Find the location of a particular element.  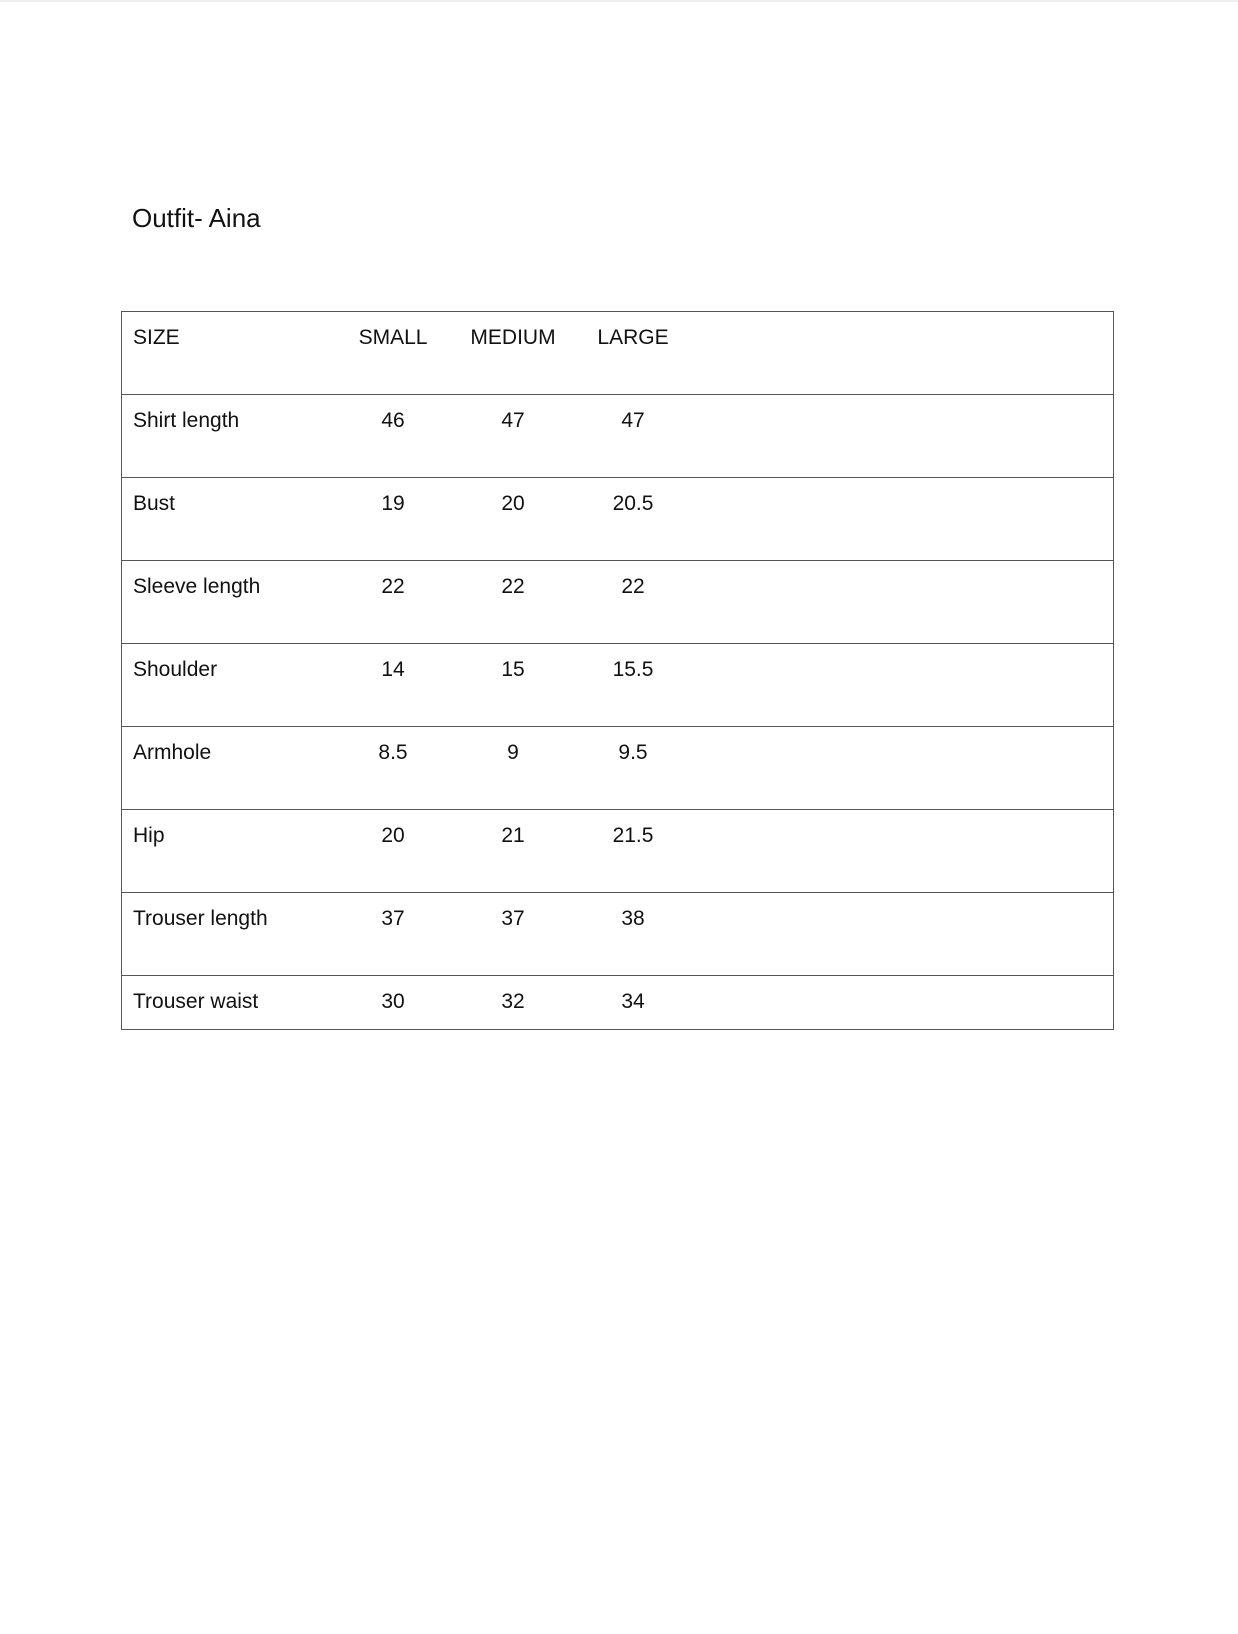

table-row: Shirt length 46 47 47 is located at coordinates (617, 436).